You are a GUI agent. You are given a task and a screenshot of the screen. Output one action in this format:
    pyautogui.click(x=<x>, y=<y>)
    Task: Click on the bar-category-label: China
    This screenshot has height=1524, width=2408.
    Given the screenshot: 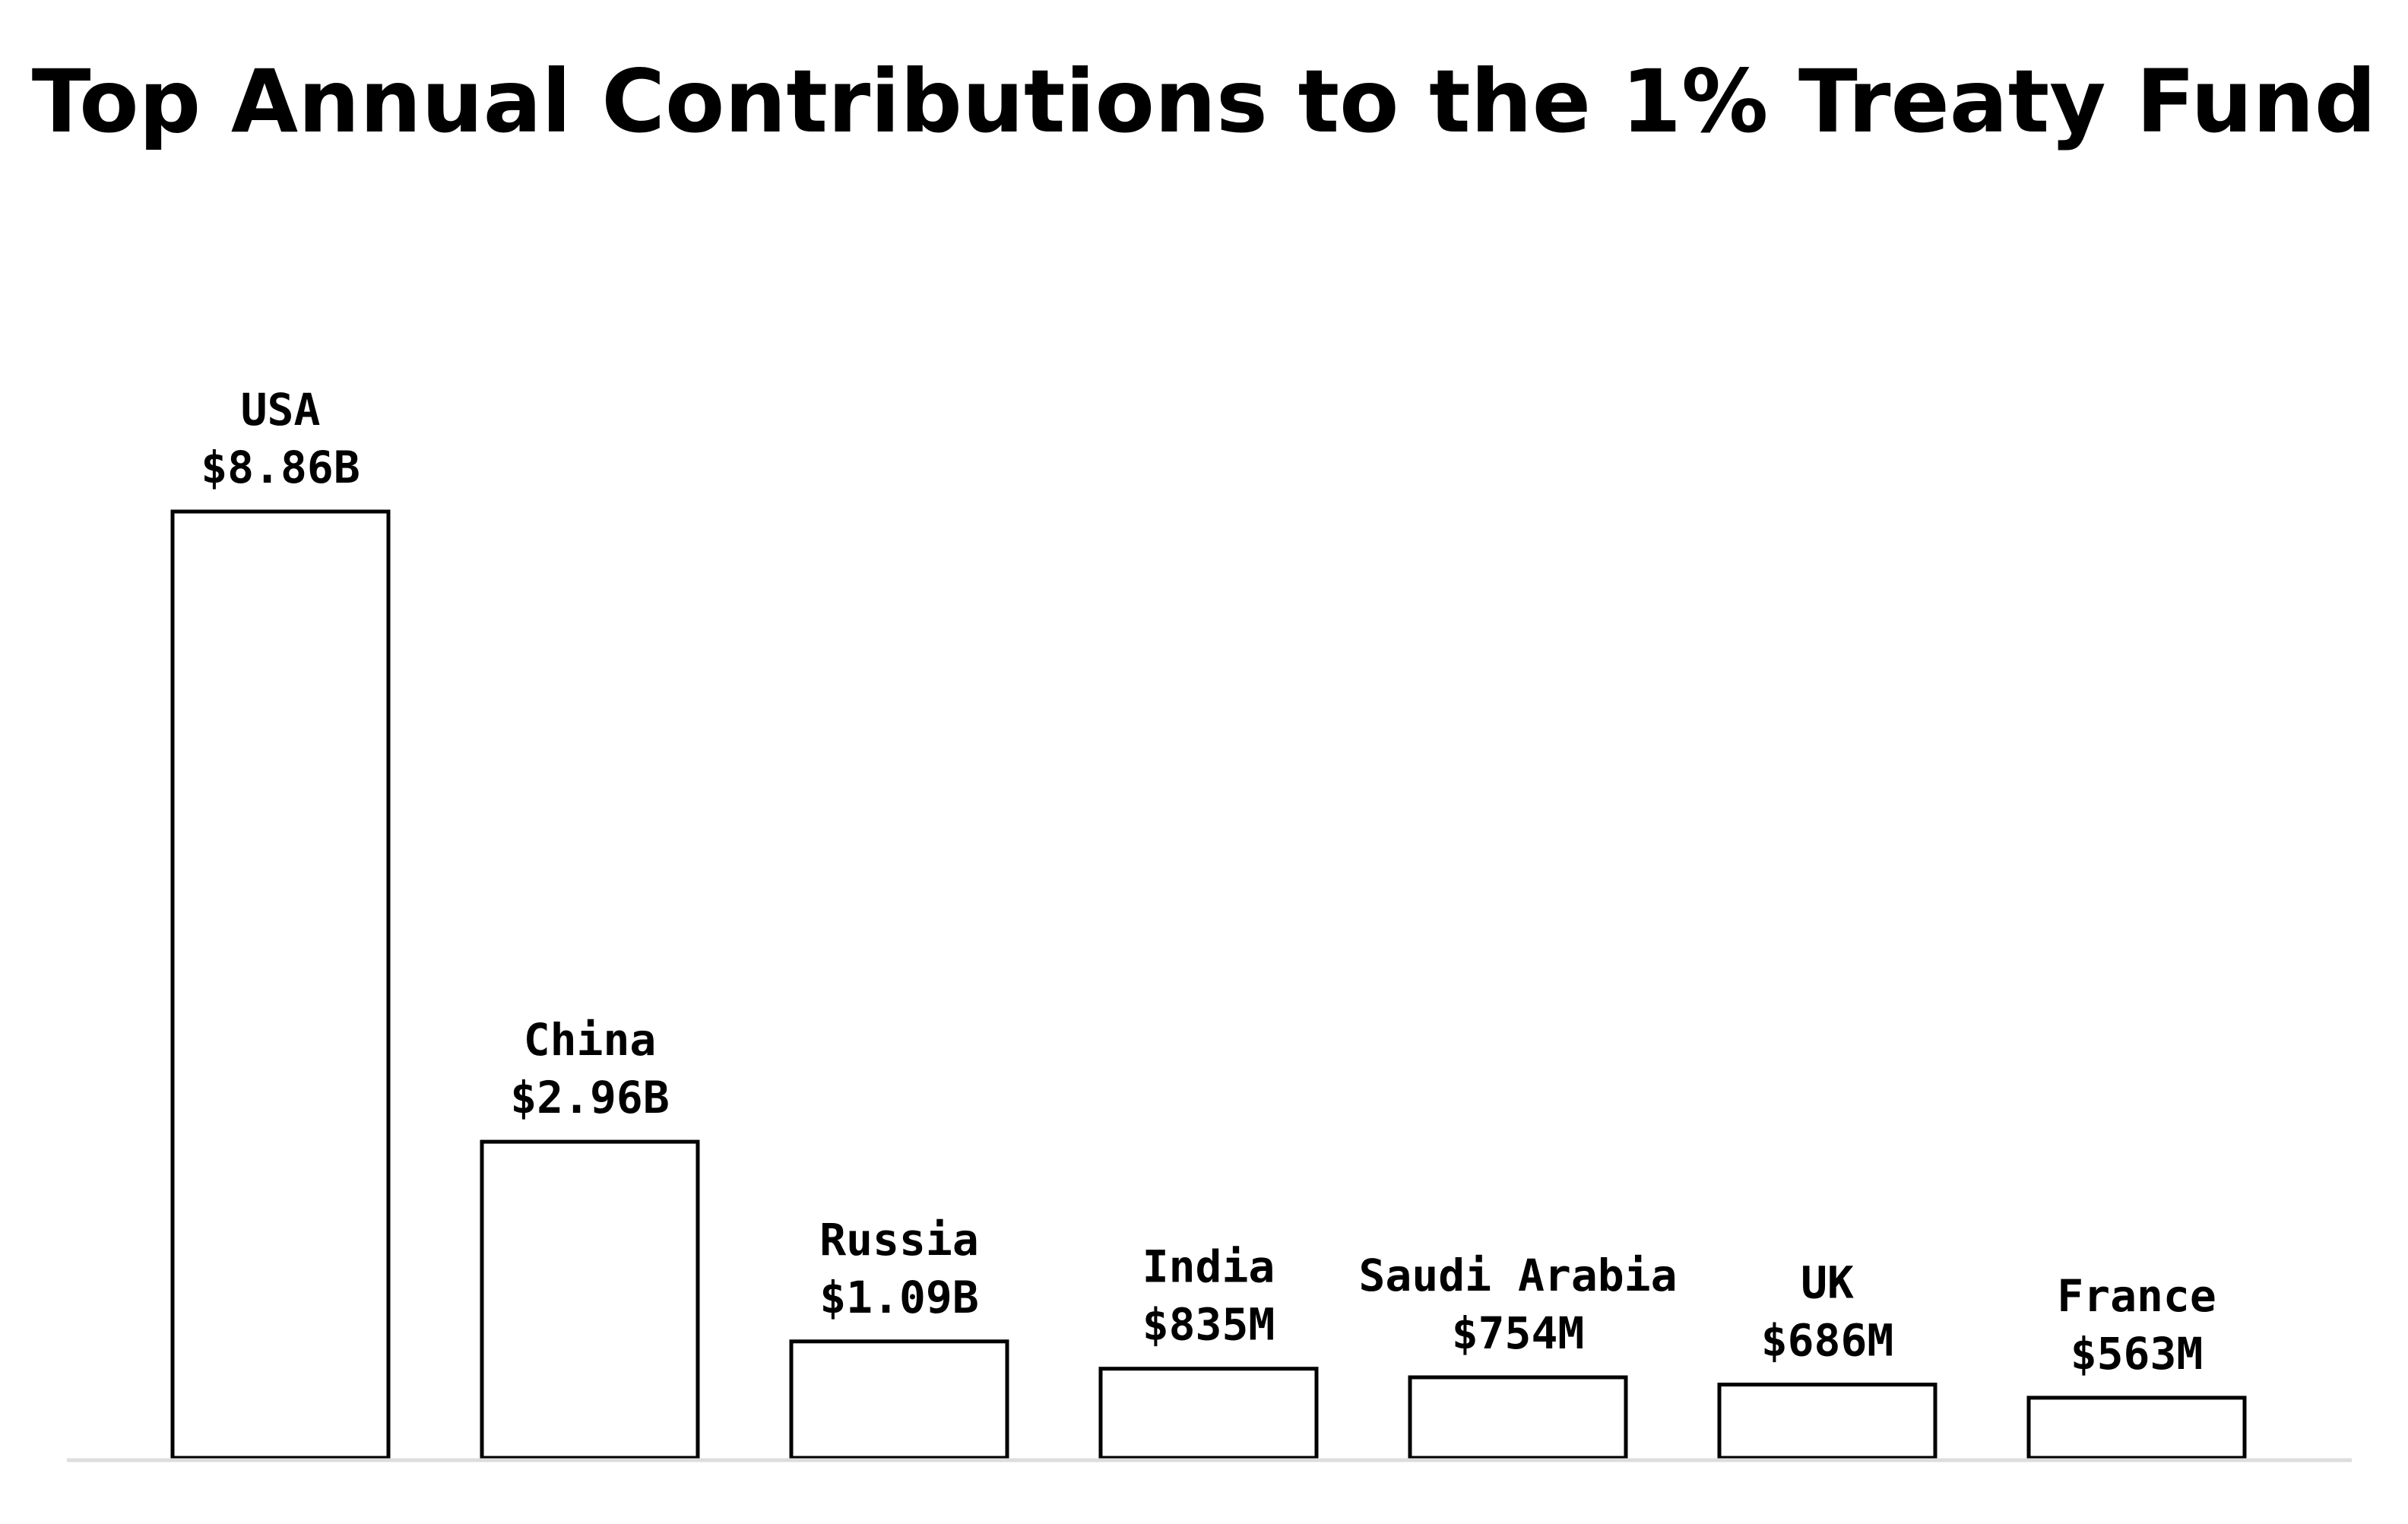 What is the action you would take?
    pyautogui.click(x=590, y=1040)
    